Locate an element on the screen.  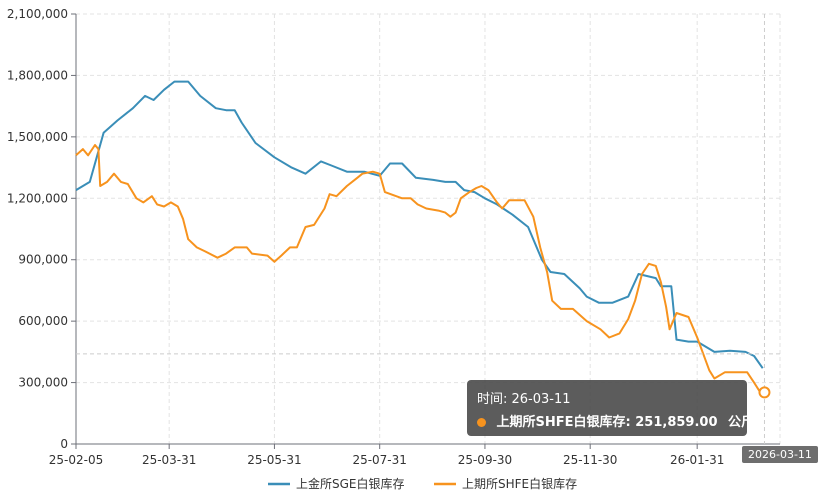
x-tick-label: 25-09-30 is located at coordinates (485, 460).